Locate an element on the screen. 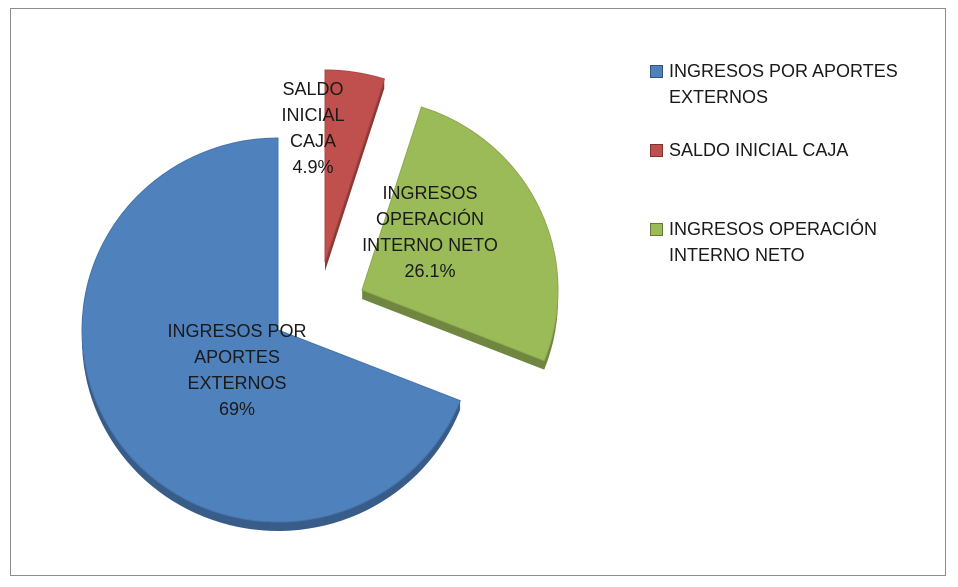  data-label: SALDO INICIAL CAJA 4.9% is located at coordinates (313, 128).